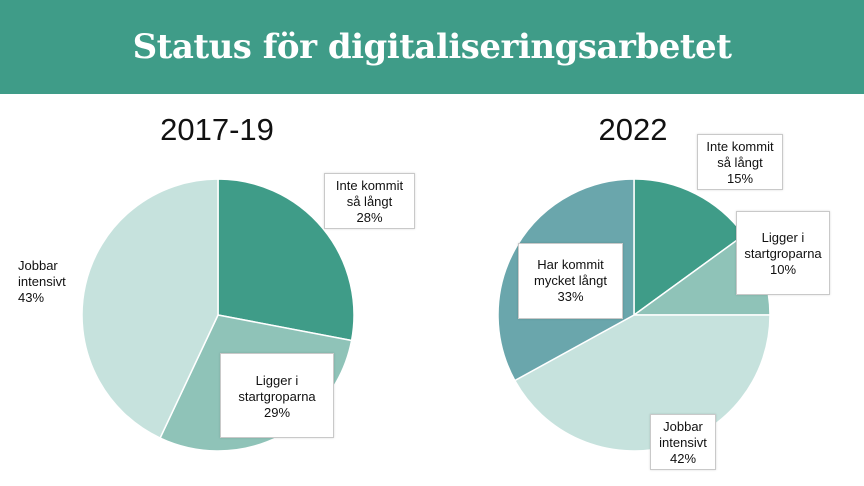 Image resolution: width=864 pixels, height=486 pixels. What do you see at coordinates (783, 253) in the screenshot?
I see `label-ligger-i-2022: Ligger i startgroparna 10%` at bounding box center [783, 253].